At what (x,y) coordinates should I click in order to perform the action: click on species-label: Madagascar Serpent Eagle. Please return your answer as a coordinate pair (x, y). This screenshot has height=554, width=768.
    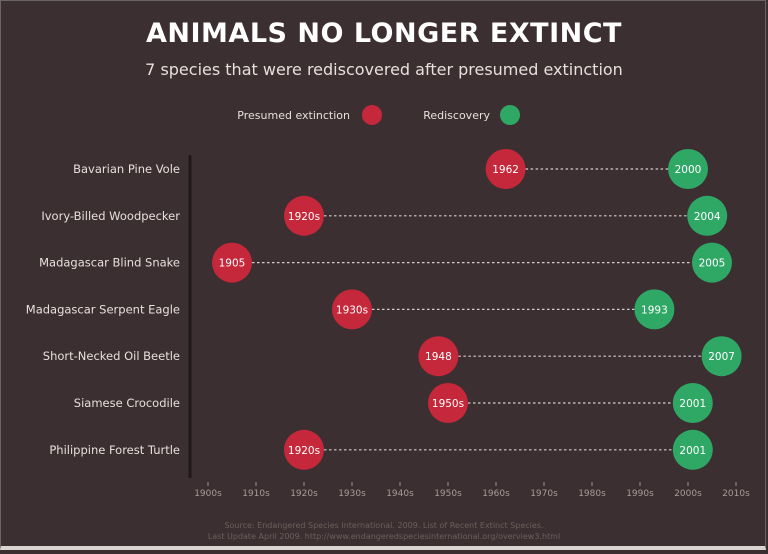
    Looking at the image, I should click on (103, 309).